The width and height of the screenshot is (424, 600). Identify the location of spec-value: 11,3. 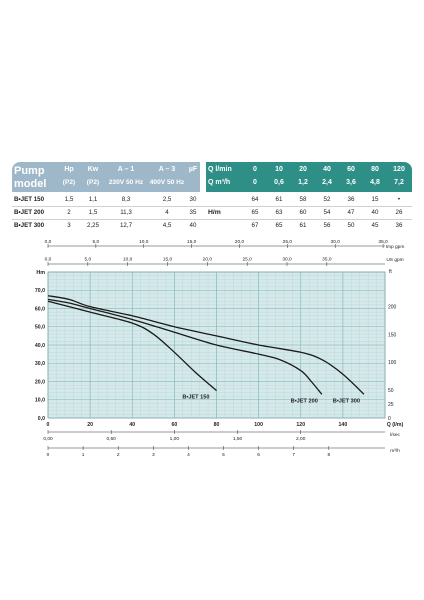
(126, 212).